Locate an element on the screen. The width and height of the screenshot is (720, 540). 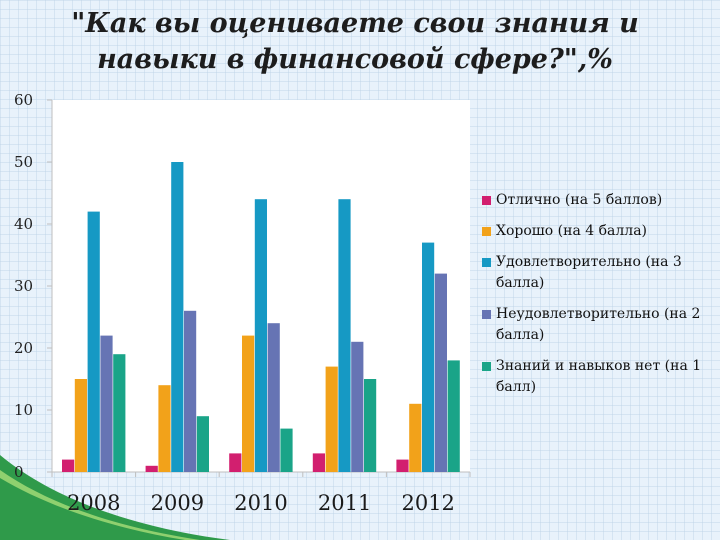
y-tick-label: 40 is located at coordinates (23, 224).